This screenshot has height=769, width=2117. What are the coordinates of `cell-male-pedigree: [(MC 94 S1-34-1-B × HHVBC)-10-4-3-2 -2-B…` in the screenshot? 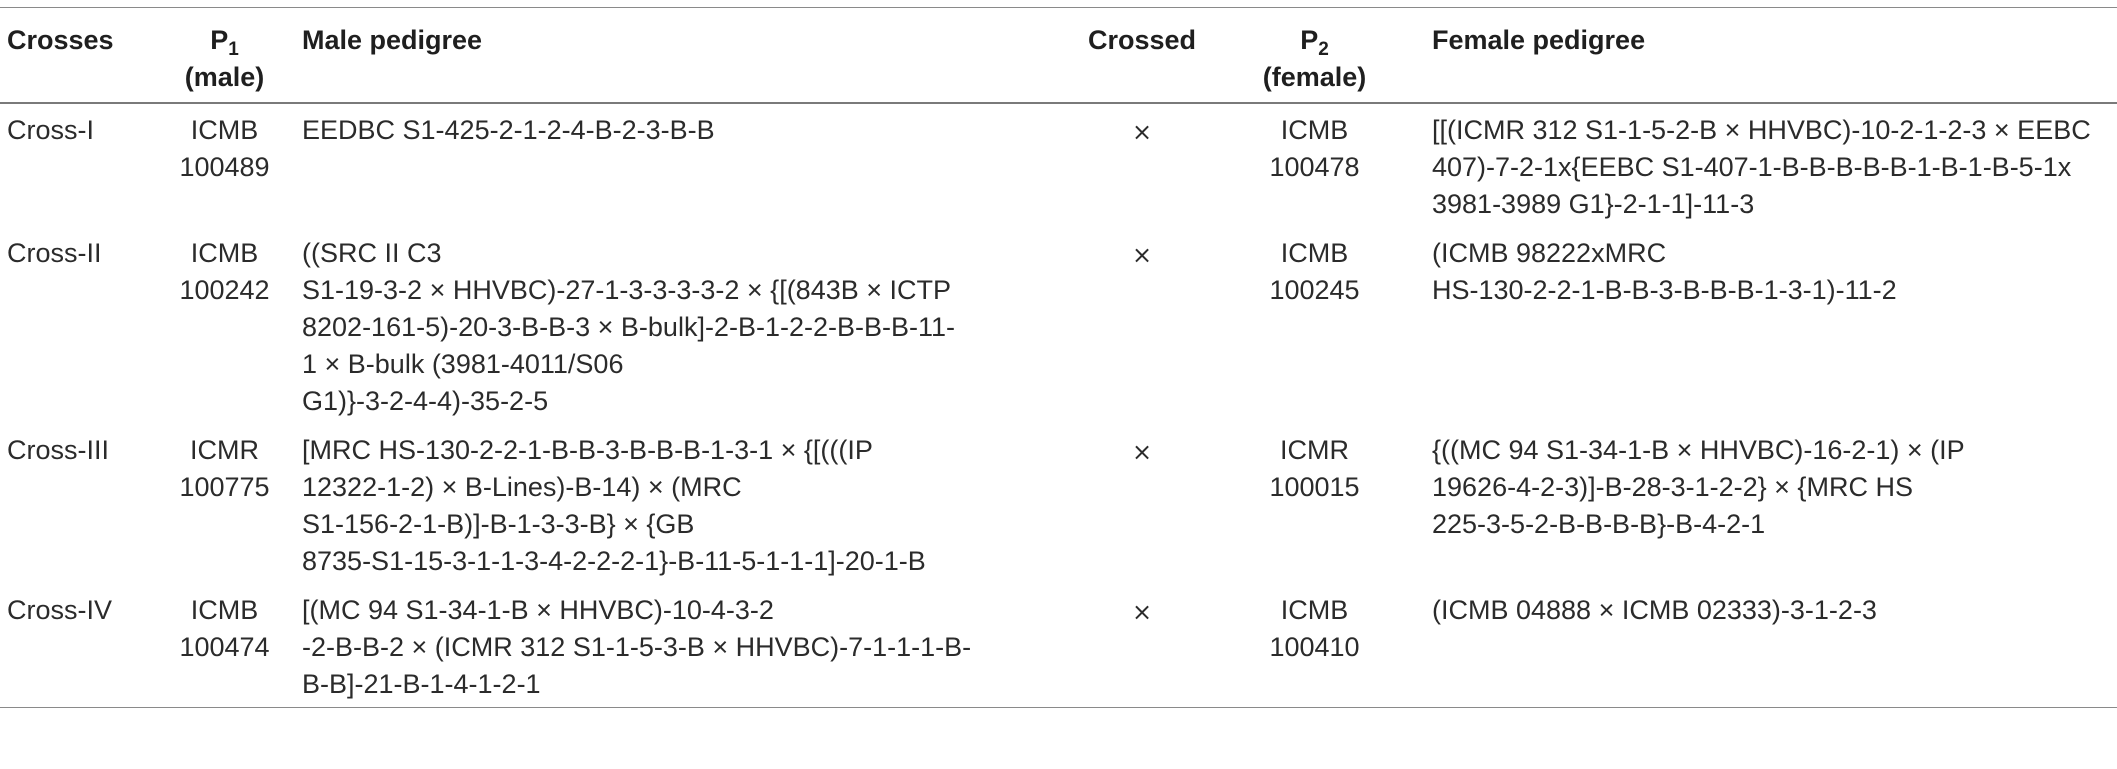 It's located at (637, 647).